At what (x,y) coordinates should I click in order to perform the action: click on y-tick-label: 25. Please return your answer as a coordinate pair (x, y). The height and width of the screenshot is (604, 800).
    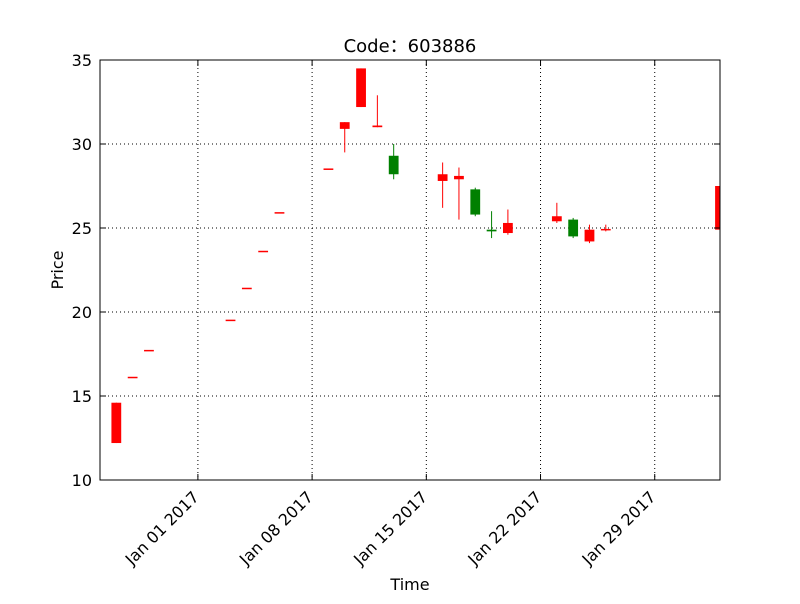
    Looking at the image, I should click on (82, 228).